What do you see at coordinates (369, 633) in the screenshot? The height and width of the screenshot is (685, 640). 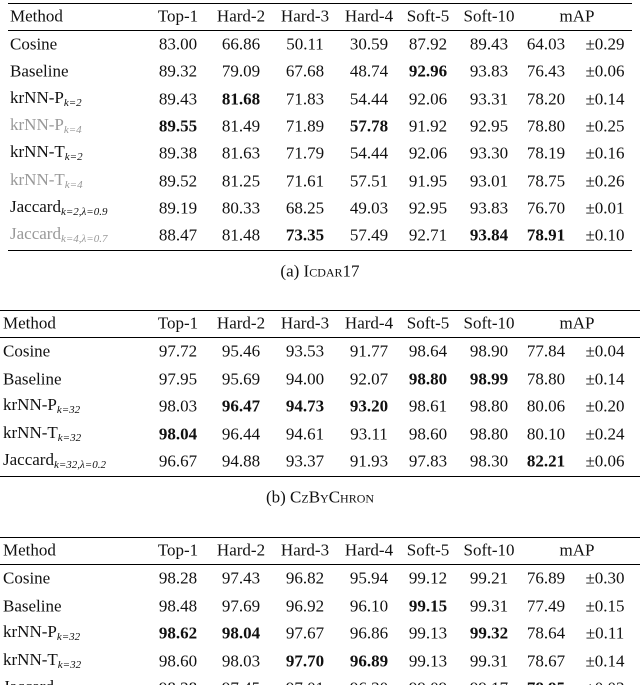 I see `cell: 96.86` at bounding box center [369, 633].